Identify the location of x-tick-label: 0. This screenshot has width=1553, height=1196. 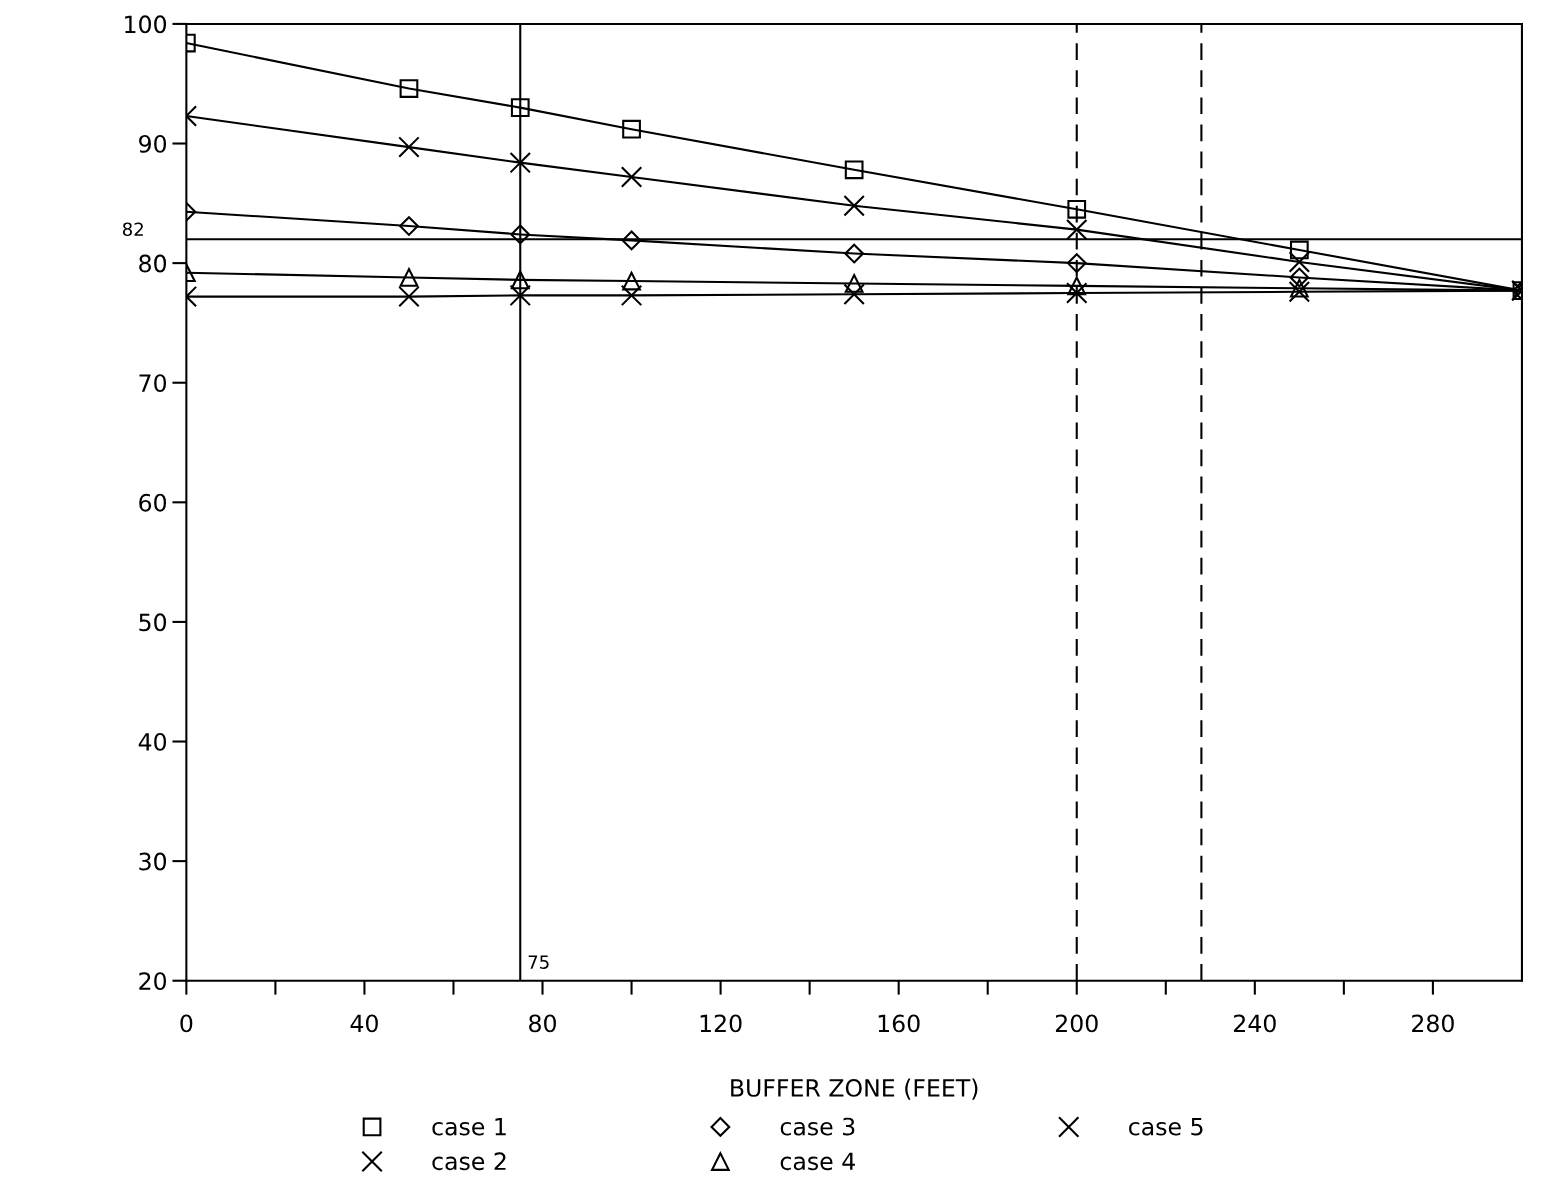
(186, 1023).